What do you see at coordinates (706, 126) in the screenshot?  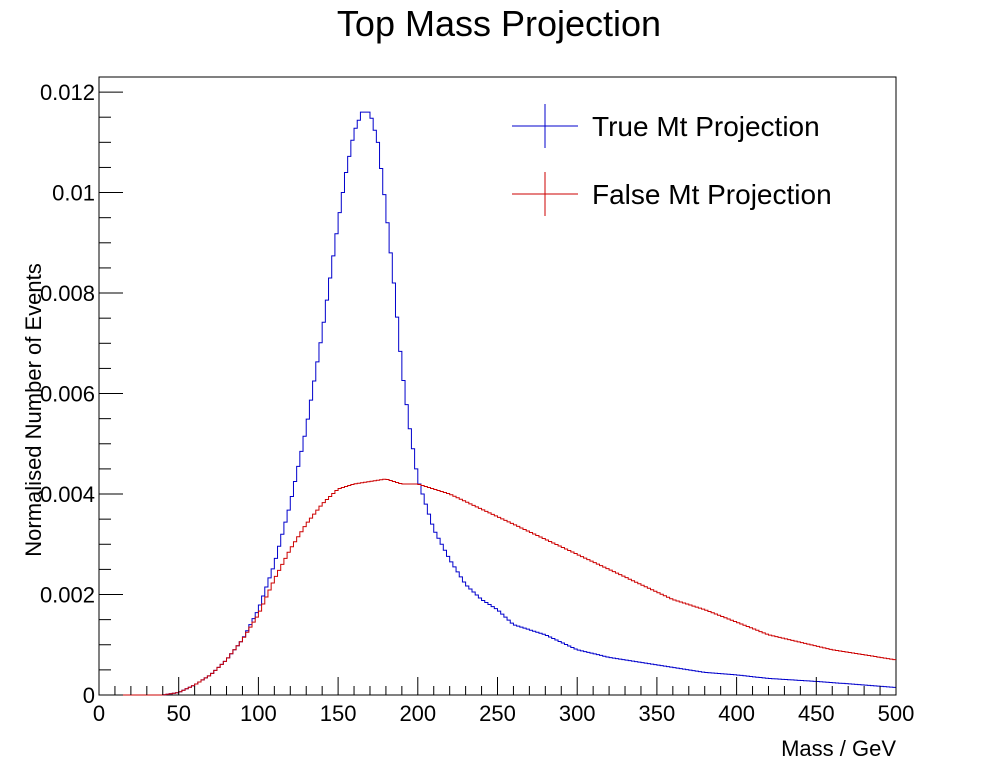 I see `legend-entry-label: True Mt Projection` at bounding box center [706, 126].